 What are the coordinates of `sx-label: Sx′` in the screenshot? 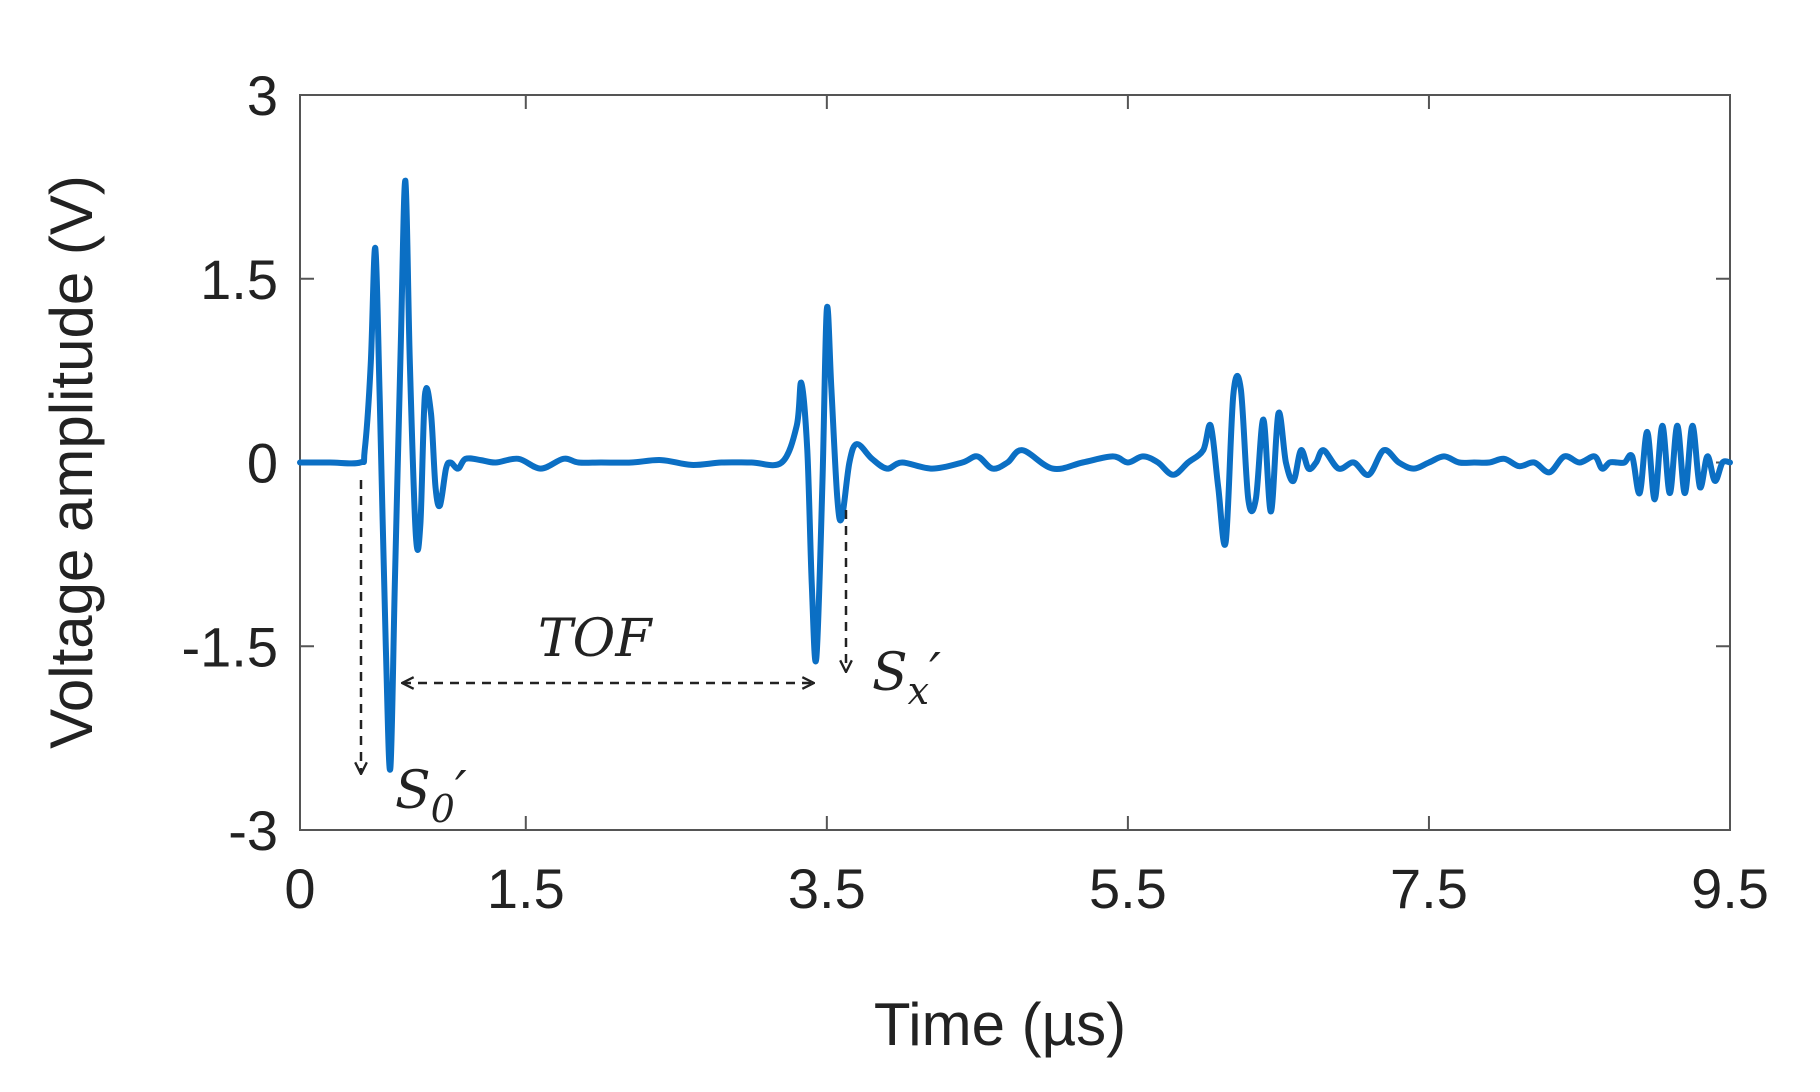 It's located at (906, 678).